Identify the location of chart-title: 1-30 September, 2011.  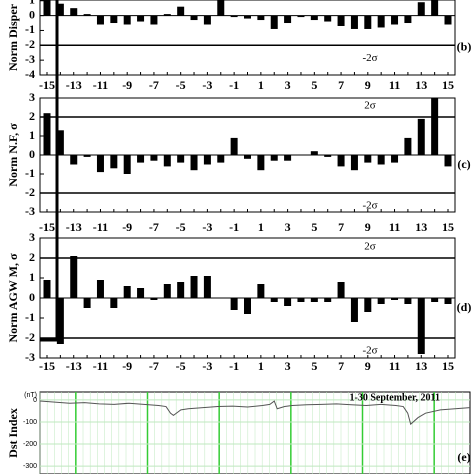
(395, 397).